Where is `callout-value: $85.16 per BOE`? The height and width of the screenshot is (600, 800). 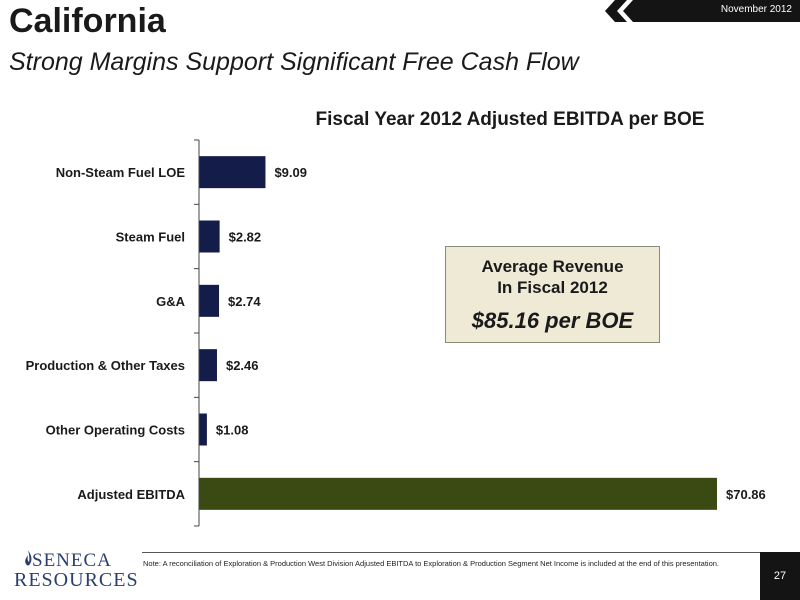 callout-value: $85.16 per BOE is located at coordinates (552, 320).